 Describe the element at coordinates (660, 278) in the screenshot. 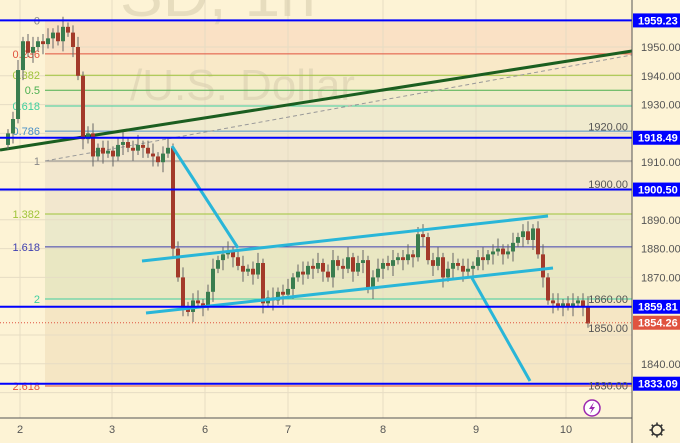

I see `y-tick-label: 1870.00` at that location.